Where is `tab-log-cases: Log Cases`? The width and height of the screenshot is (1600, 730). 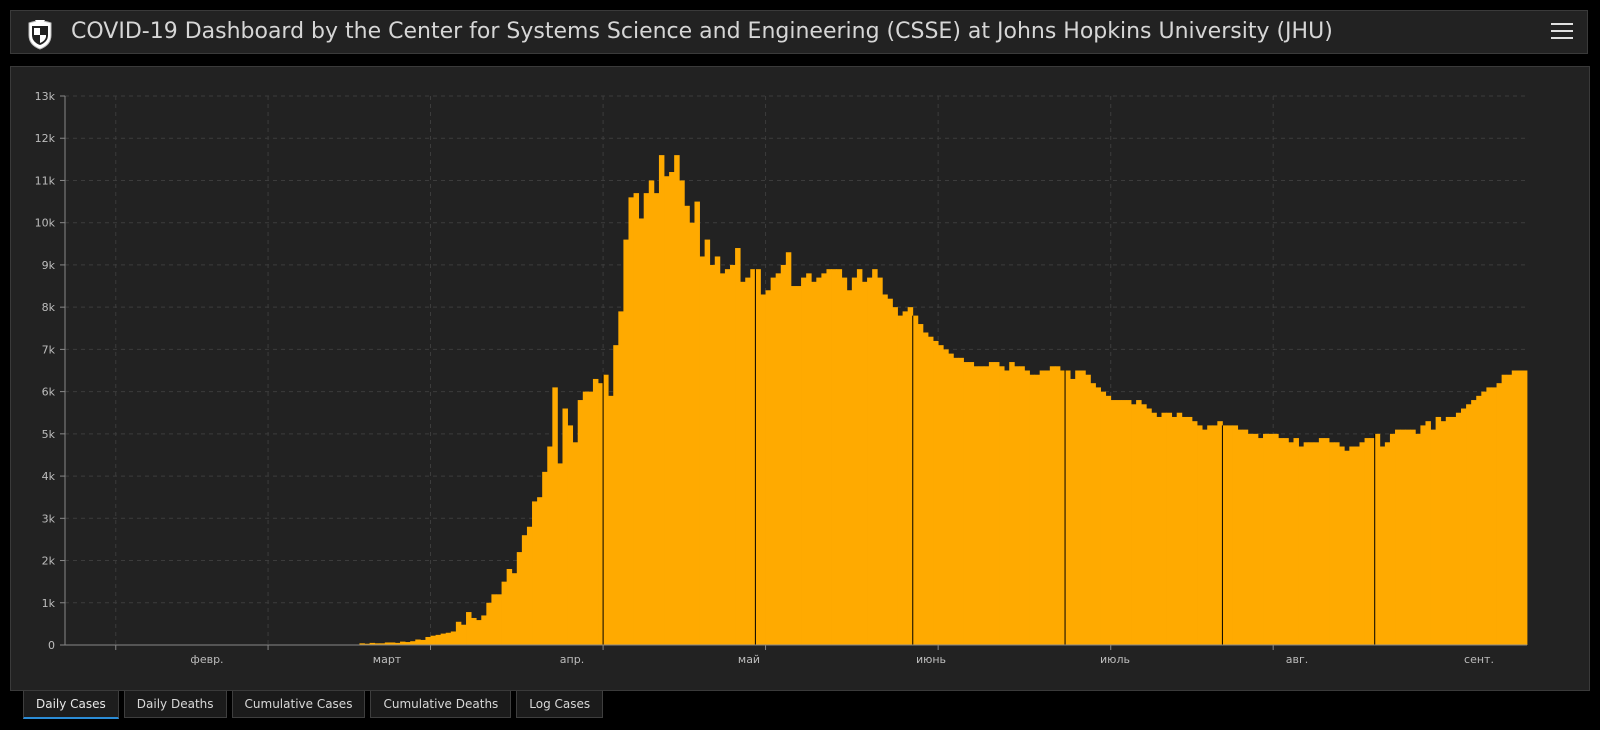 tab-log-cases: Log Cases is located at coordinates (560, 704).